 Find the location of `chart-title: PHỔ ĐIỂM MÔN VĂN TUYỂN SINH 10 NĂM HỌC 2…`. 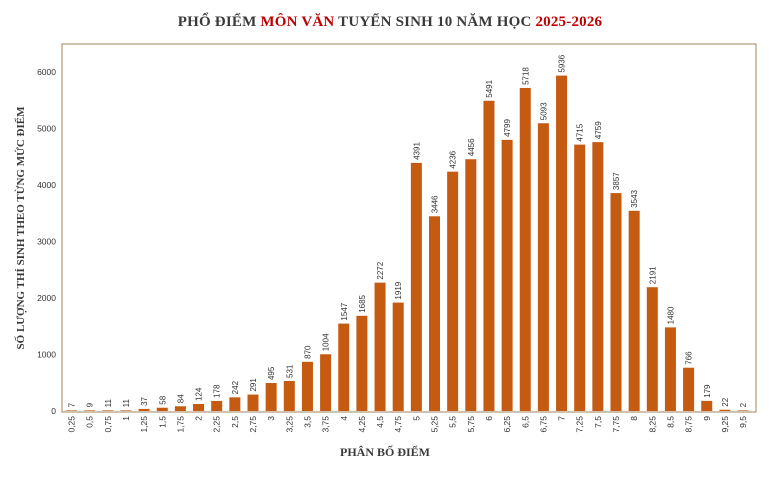

chart-title: PHỔ ĐIỂM MÔN VĂN TUYỂN SINH 10 NĂM HỌC 2… is located at coordinates (390, 22).